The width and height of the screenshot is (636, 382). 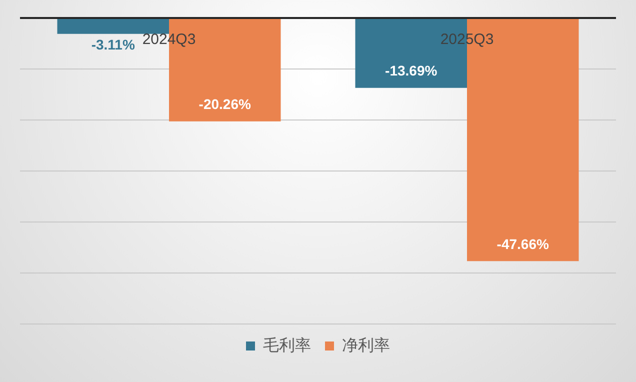 I want to click on data-label: -20.26%, so click(x=225, y=104).